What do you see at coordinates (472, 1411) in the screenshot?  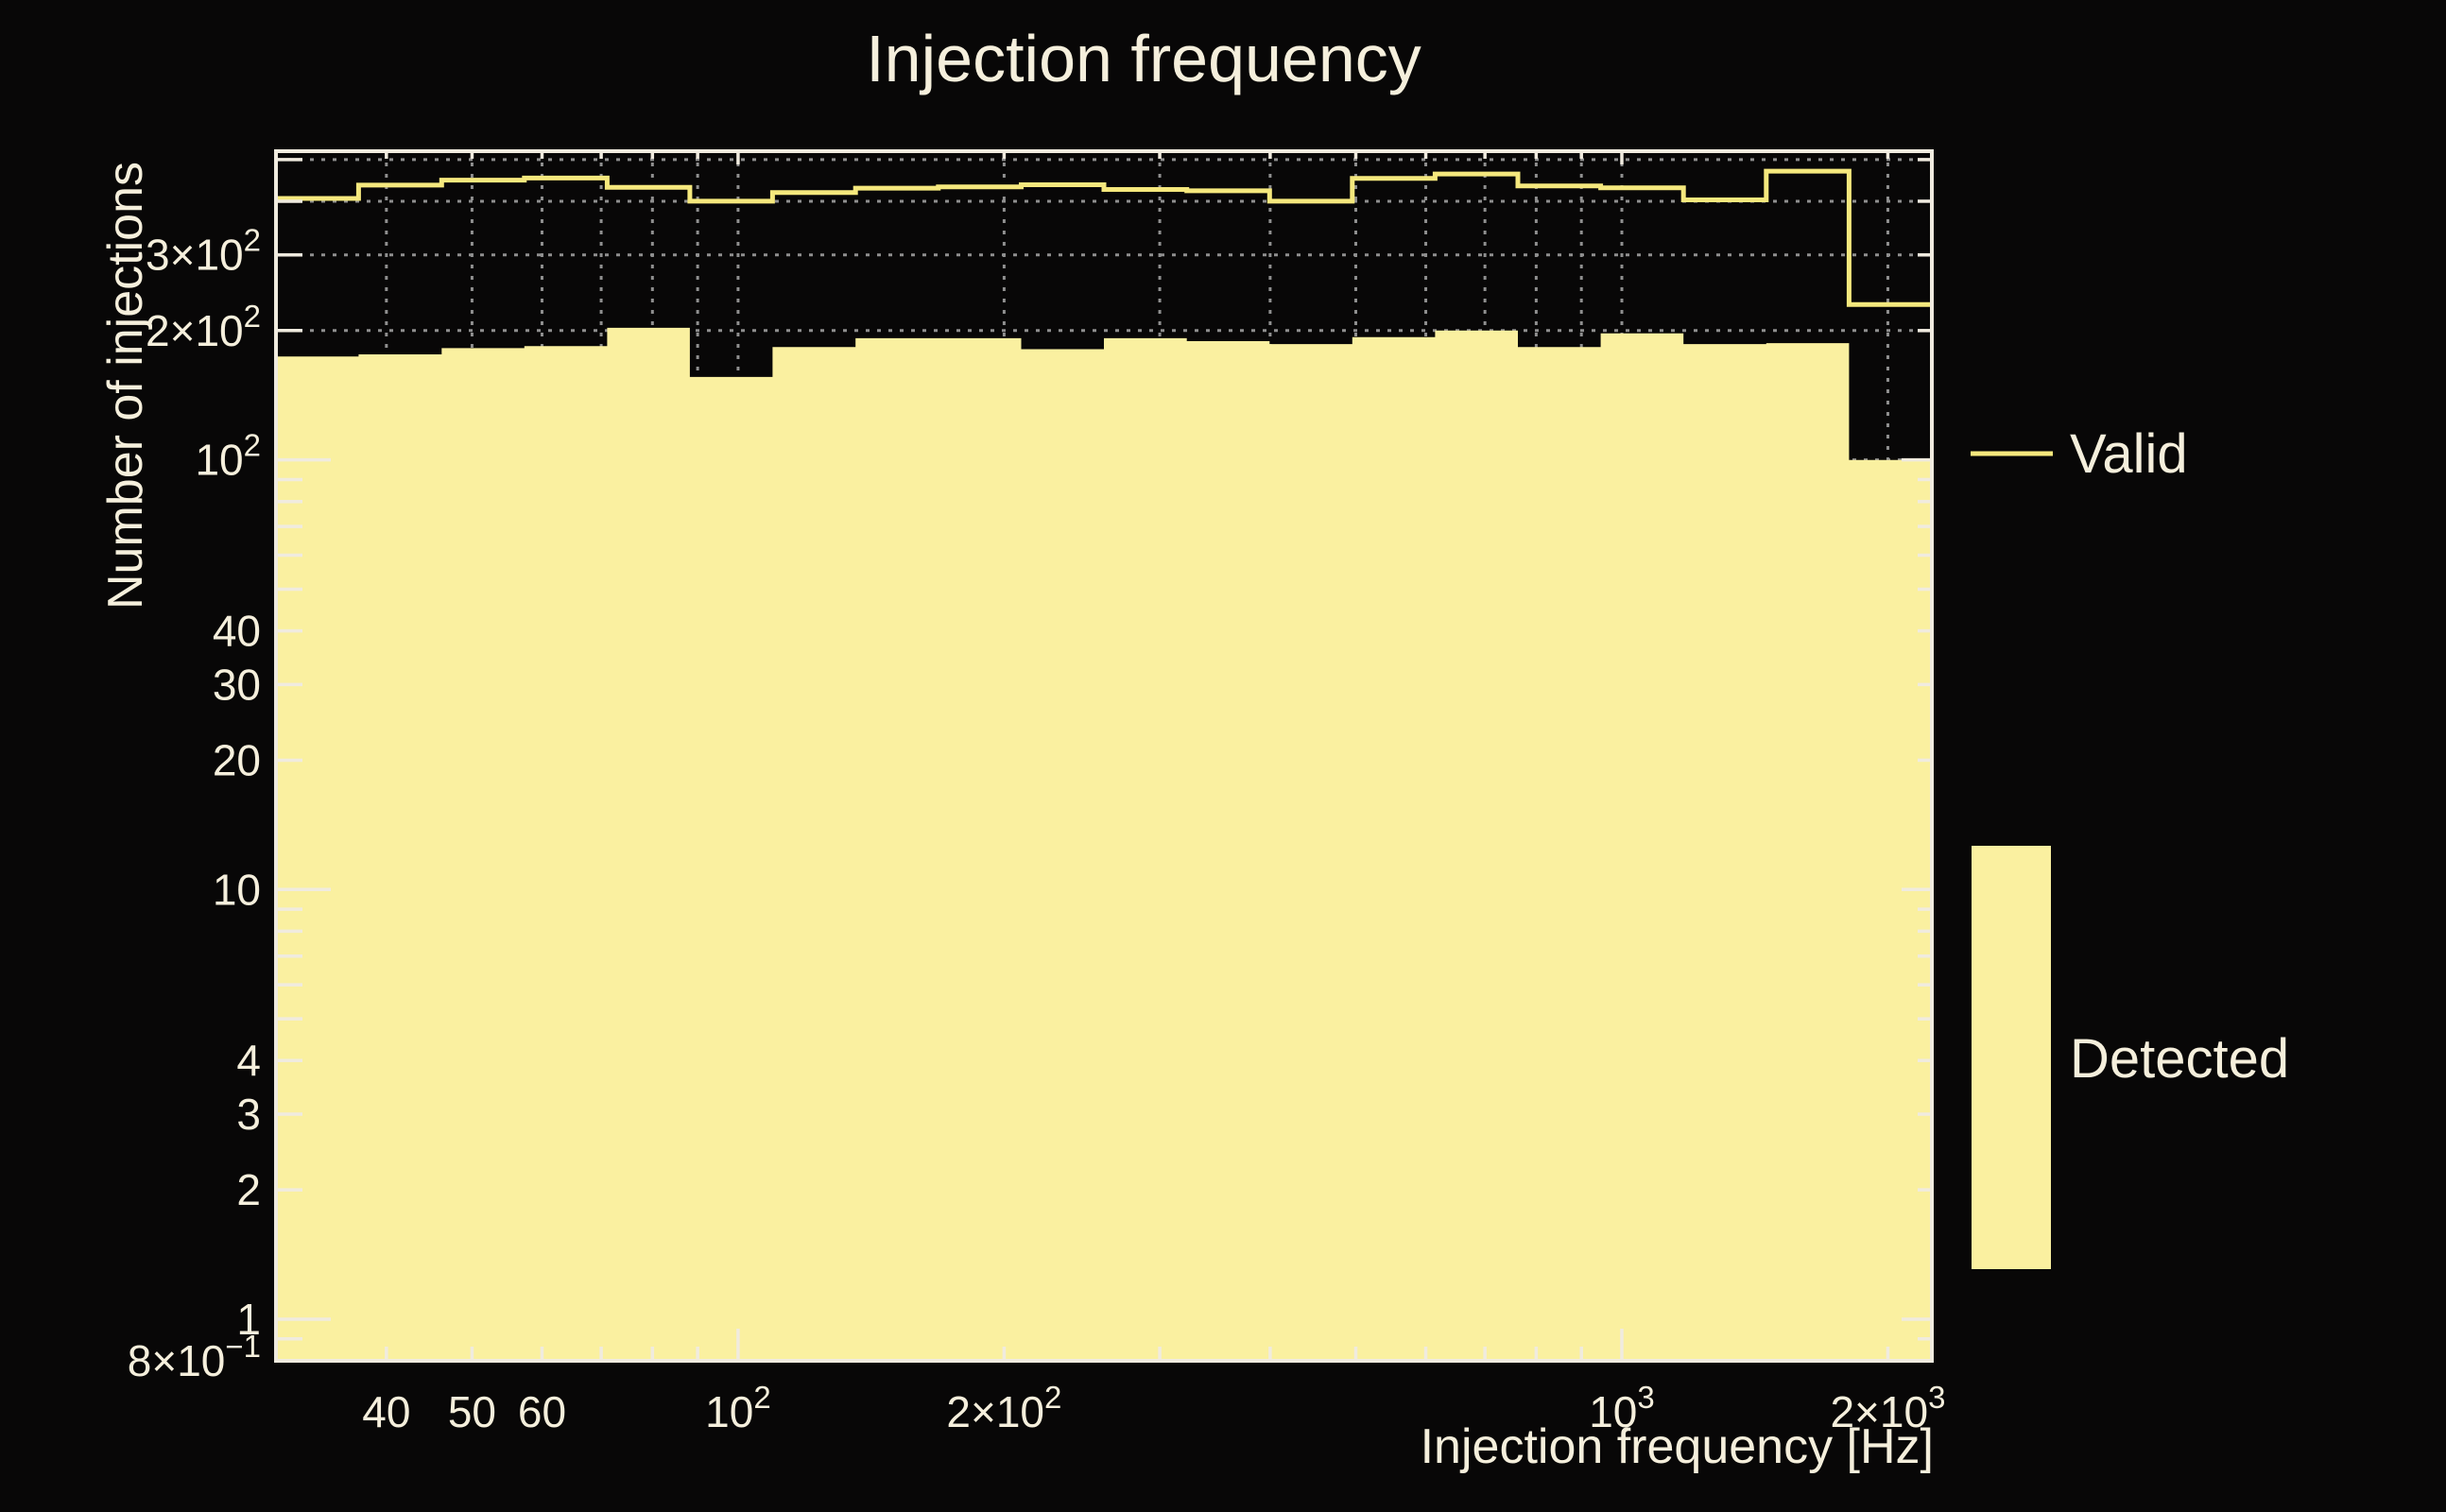 I see `x-tick-label: 50` at bounding box center [472, 1411].